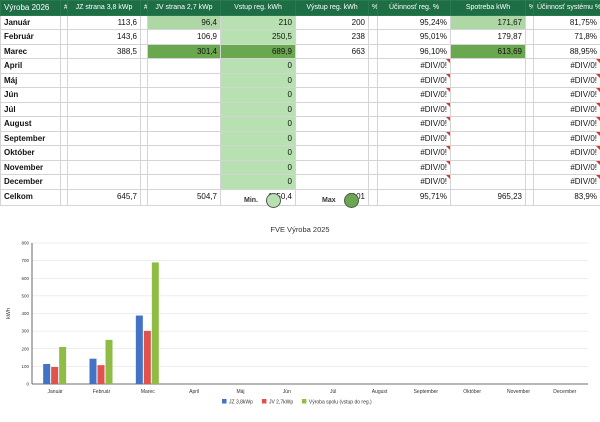  What do you see at coordinates (104, 37) in the screenshot?
I see `cell-jz: 143,6` at bounding box center [104, 37].